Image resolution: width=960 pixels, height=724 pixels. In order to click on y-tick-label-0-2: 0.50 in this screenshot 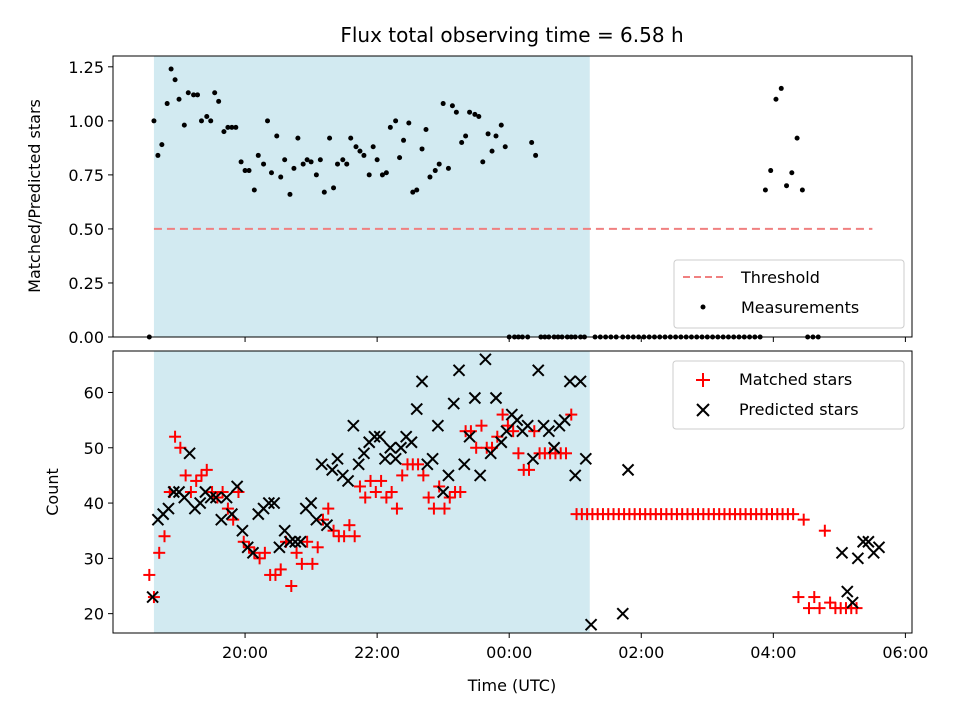, I will do `click(86, 229)`.